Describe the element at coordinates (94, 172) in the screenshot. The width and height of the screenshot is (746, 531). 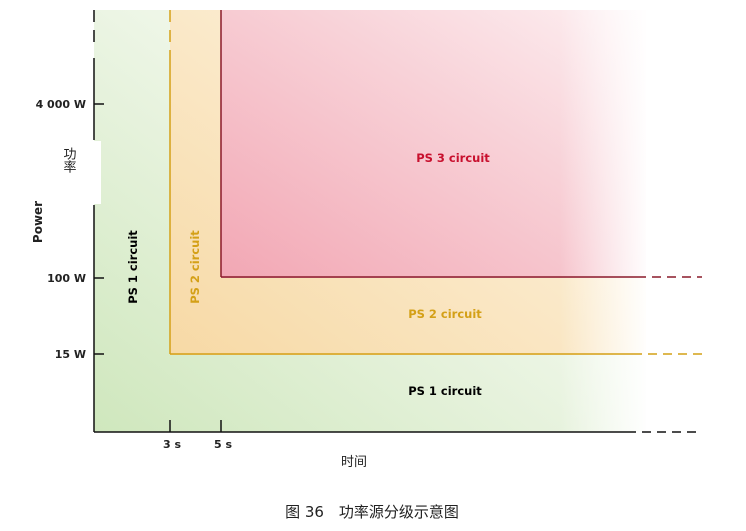
I see `y-axis-label-gap` at that location.